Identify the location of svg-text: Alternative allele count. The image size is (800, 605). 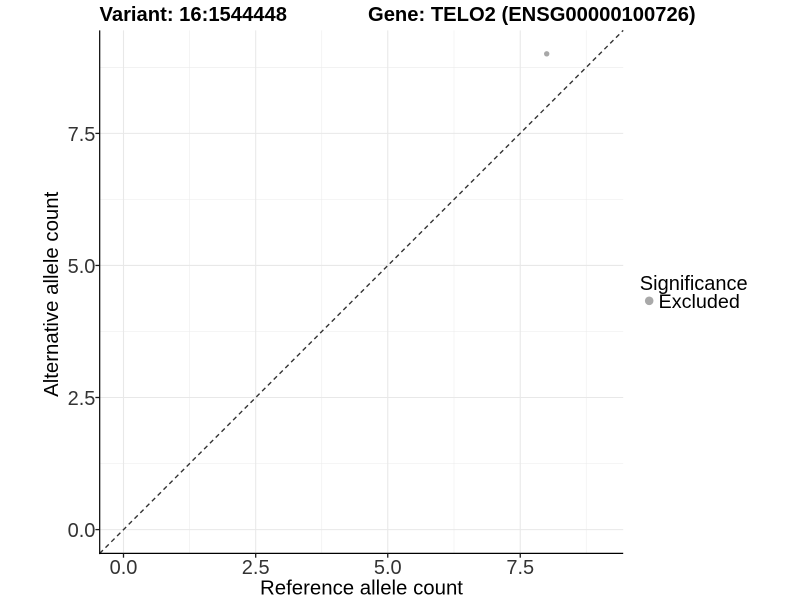
(52, 293).